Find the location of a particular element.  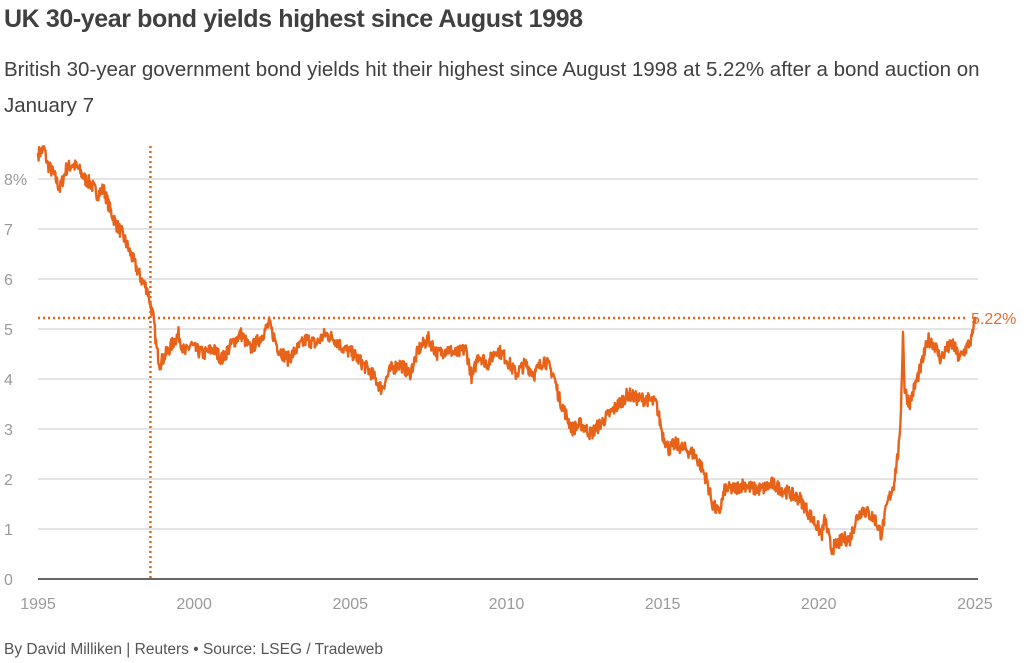

y-tick-label: 5 is located at coordinates (8, 330).